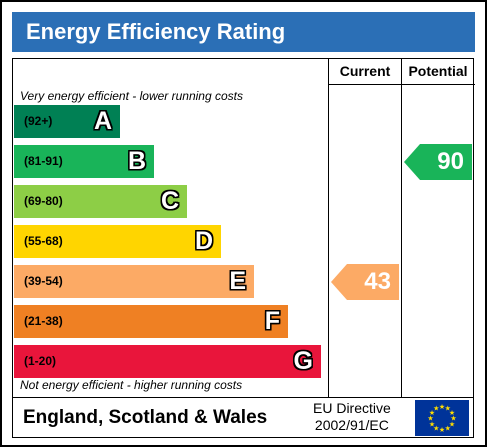 This screenshot has width=487, height=447. Describe the element at coordinates (328, 228) in the screenshot. I see `current-column-divider` at that location.